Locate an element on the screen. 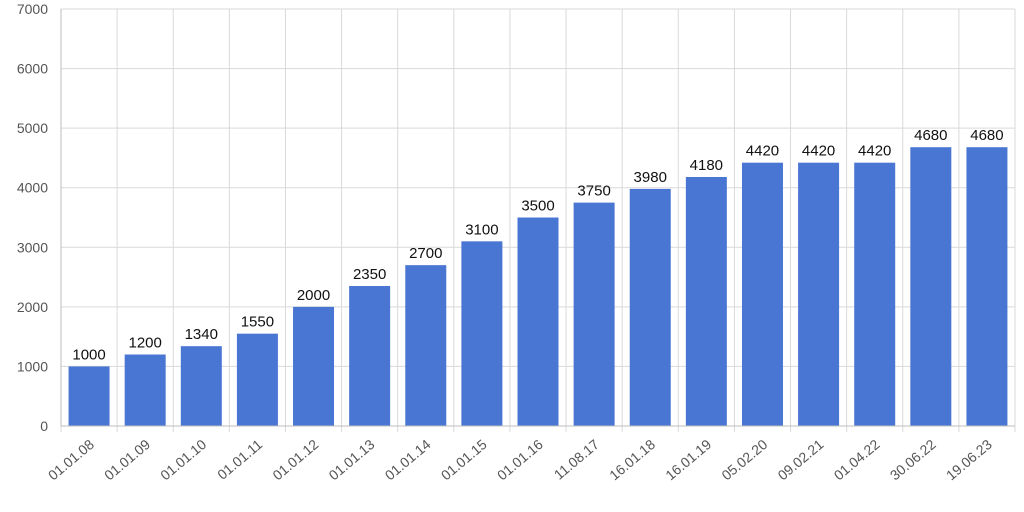 The image size is (1024, 512). bar-value-label: 2000 is located at coordinates (313, 295).